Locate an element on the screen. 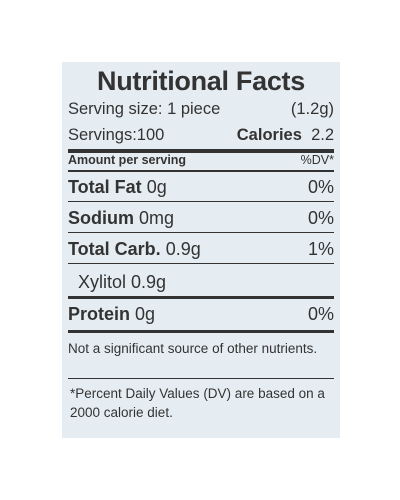 The width and height of the screenshot is (400, 500). nutrient-name: Sodium is located at coordinates (101, 218).